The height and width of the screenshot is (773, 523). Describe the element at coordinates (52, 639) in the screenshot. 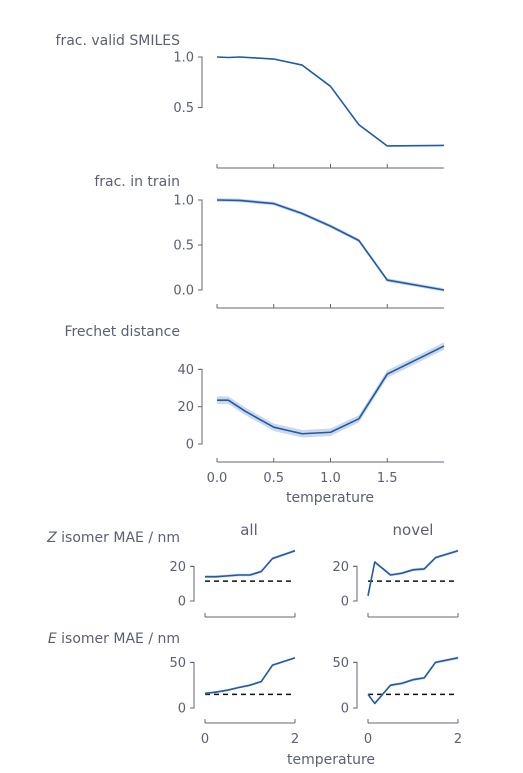

I see `ylabel-e-prefix: E` at that location.